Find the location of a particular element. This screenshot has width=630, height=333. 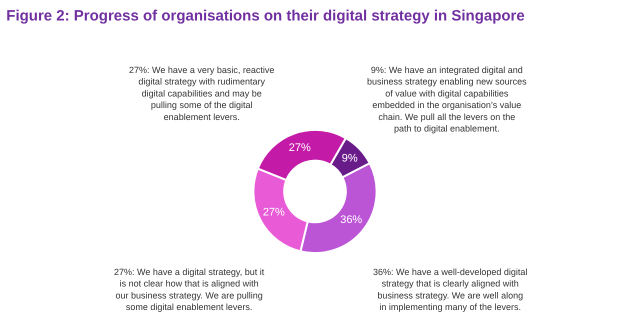

slice-label: 27%: We have a very basic, reactive digital strategy with rudimentary digital capabilities and may be pulling some of the digital enablement levers. is located at coordinates (201, 93).